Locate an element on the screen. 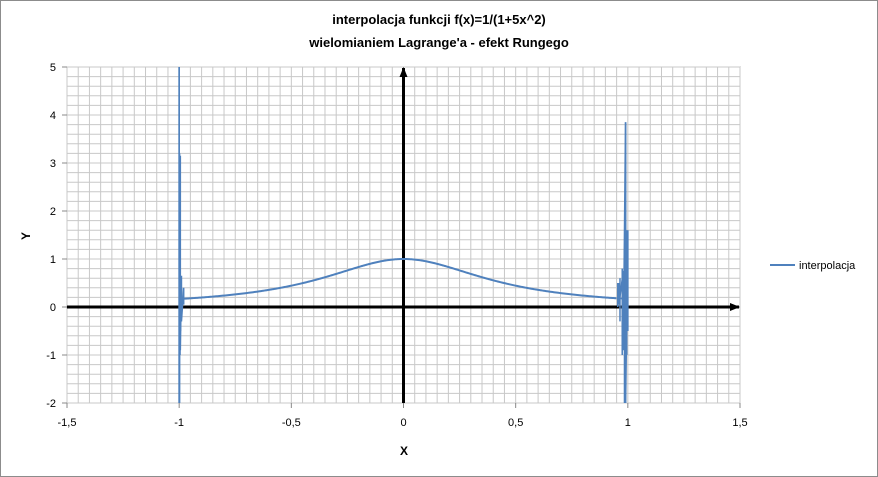 The image size is (878, 477). x-tick-label: 0,5 is located at coordinates (515, 423).